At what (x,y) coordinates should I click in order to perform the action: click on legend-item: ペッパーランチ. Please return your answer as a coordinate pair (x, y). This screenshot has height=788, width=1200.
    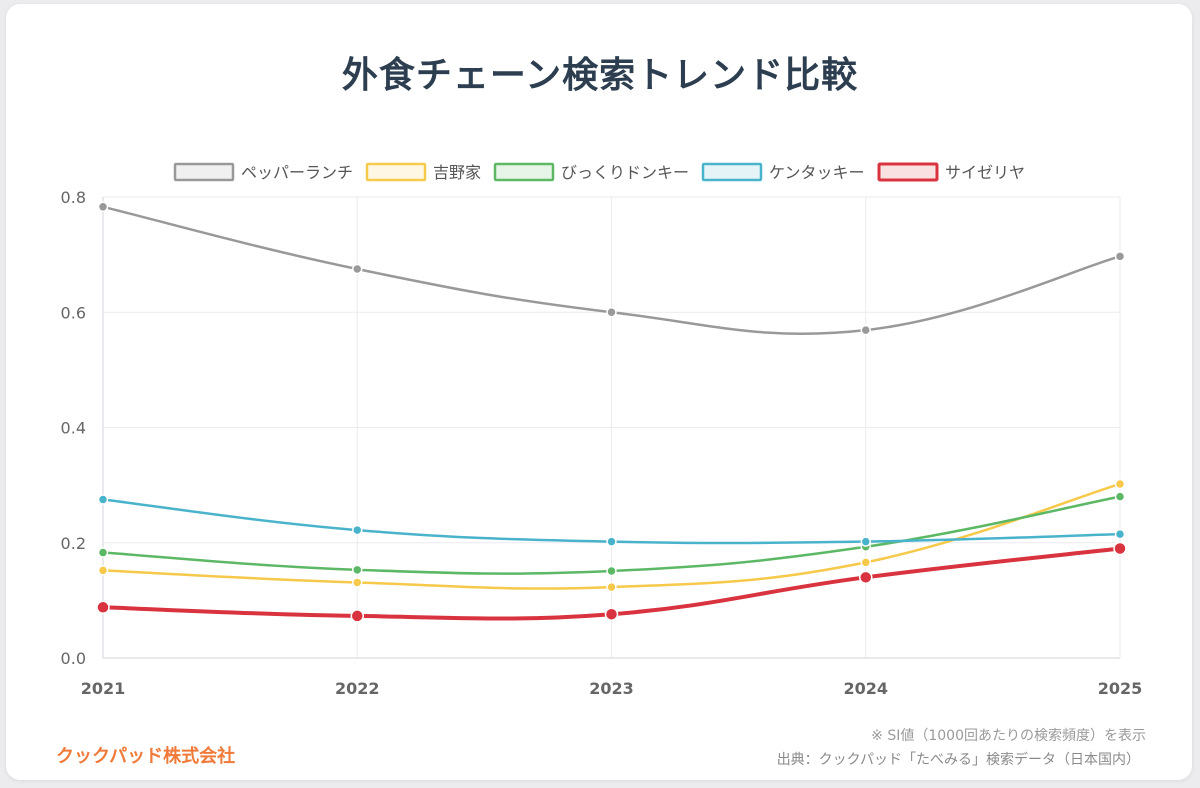
    Looking at the image, I should click on (263, 172).